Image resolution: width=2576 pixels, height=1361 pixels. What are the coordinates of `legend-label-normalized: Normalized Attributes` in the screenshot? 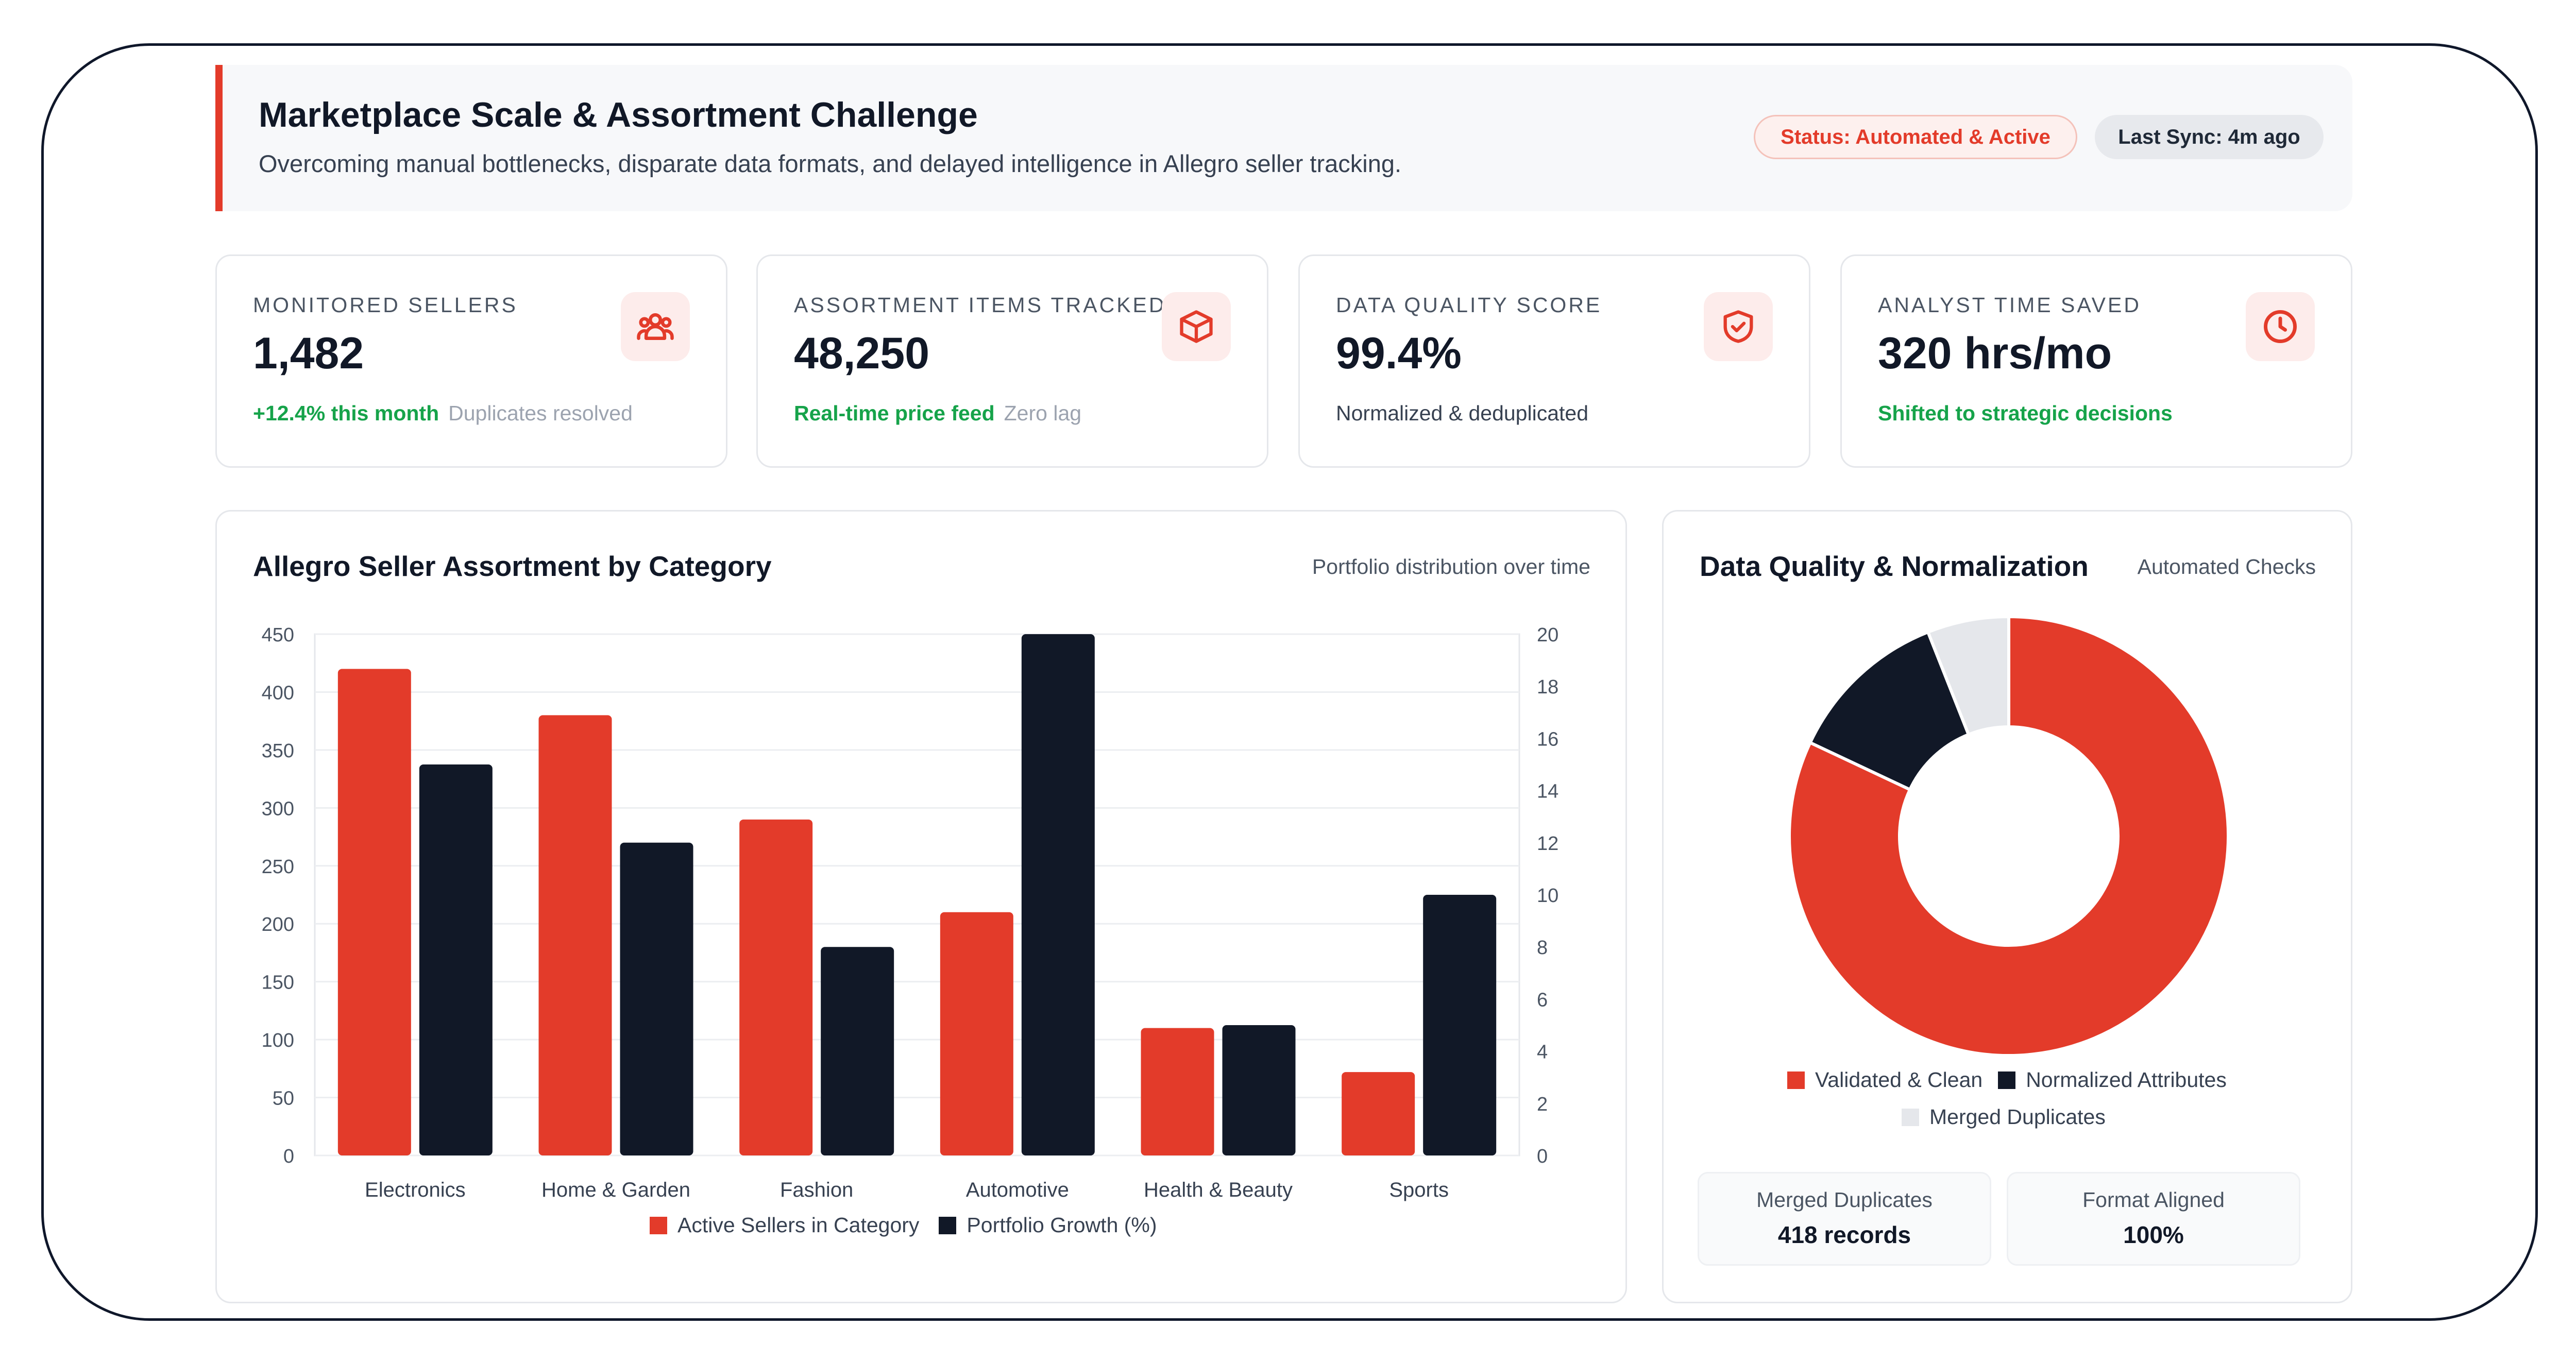 It's located at (2126, 1080).